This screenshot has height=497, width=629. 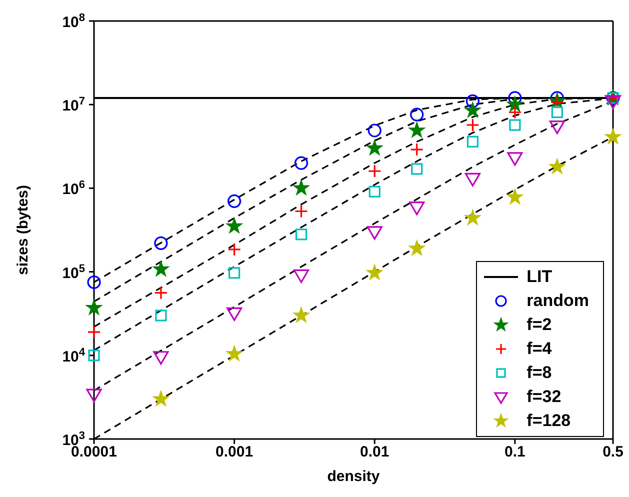 I want to click on legend-label: f=2, so click(x=539, y=325).